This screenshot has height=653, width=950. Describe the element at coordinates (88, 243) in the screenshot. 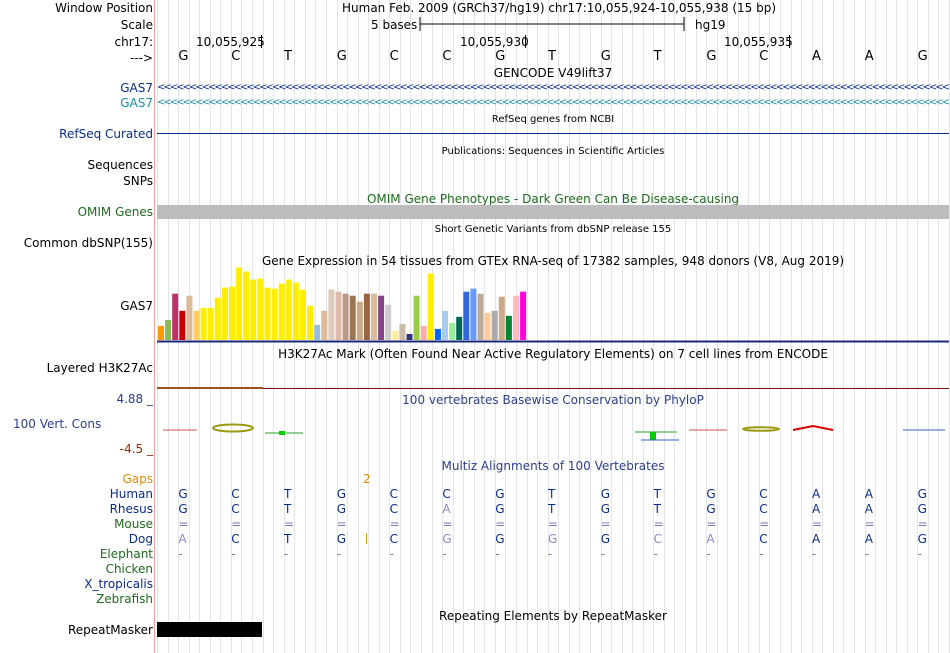

I see `dbsnp-label: Common dbSNP(155)` at that location.